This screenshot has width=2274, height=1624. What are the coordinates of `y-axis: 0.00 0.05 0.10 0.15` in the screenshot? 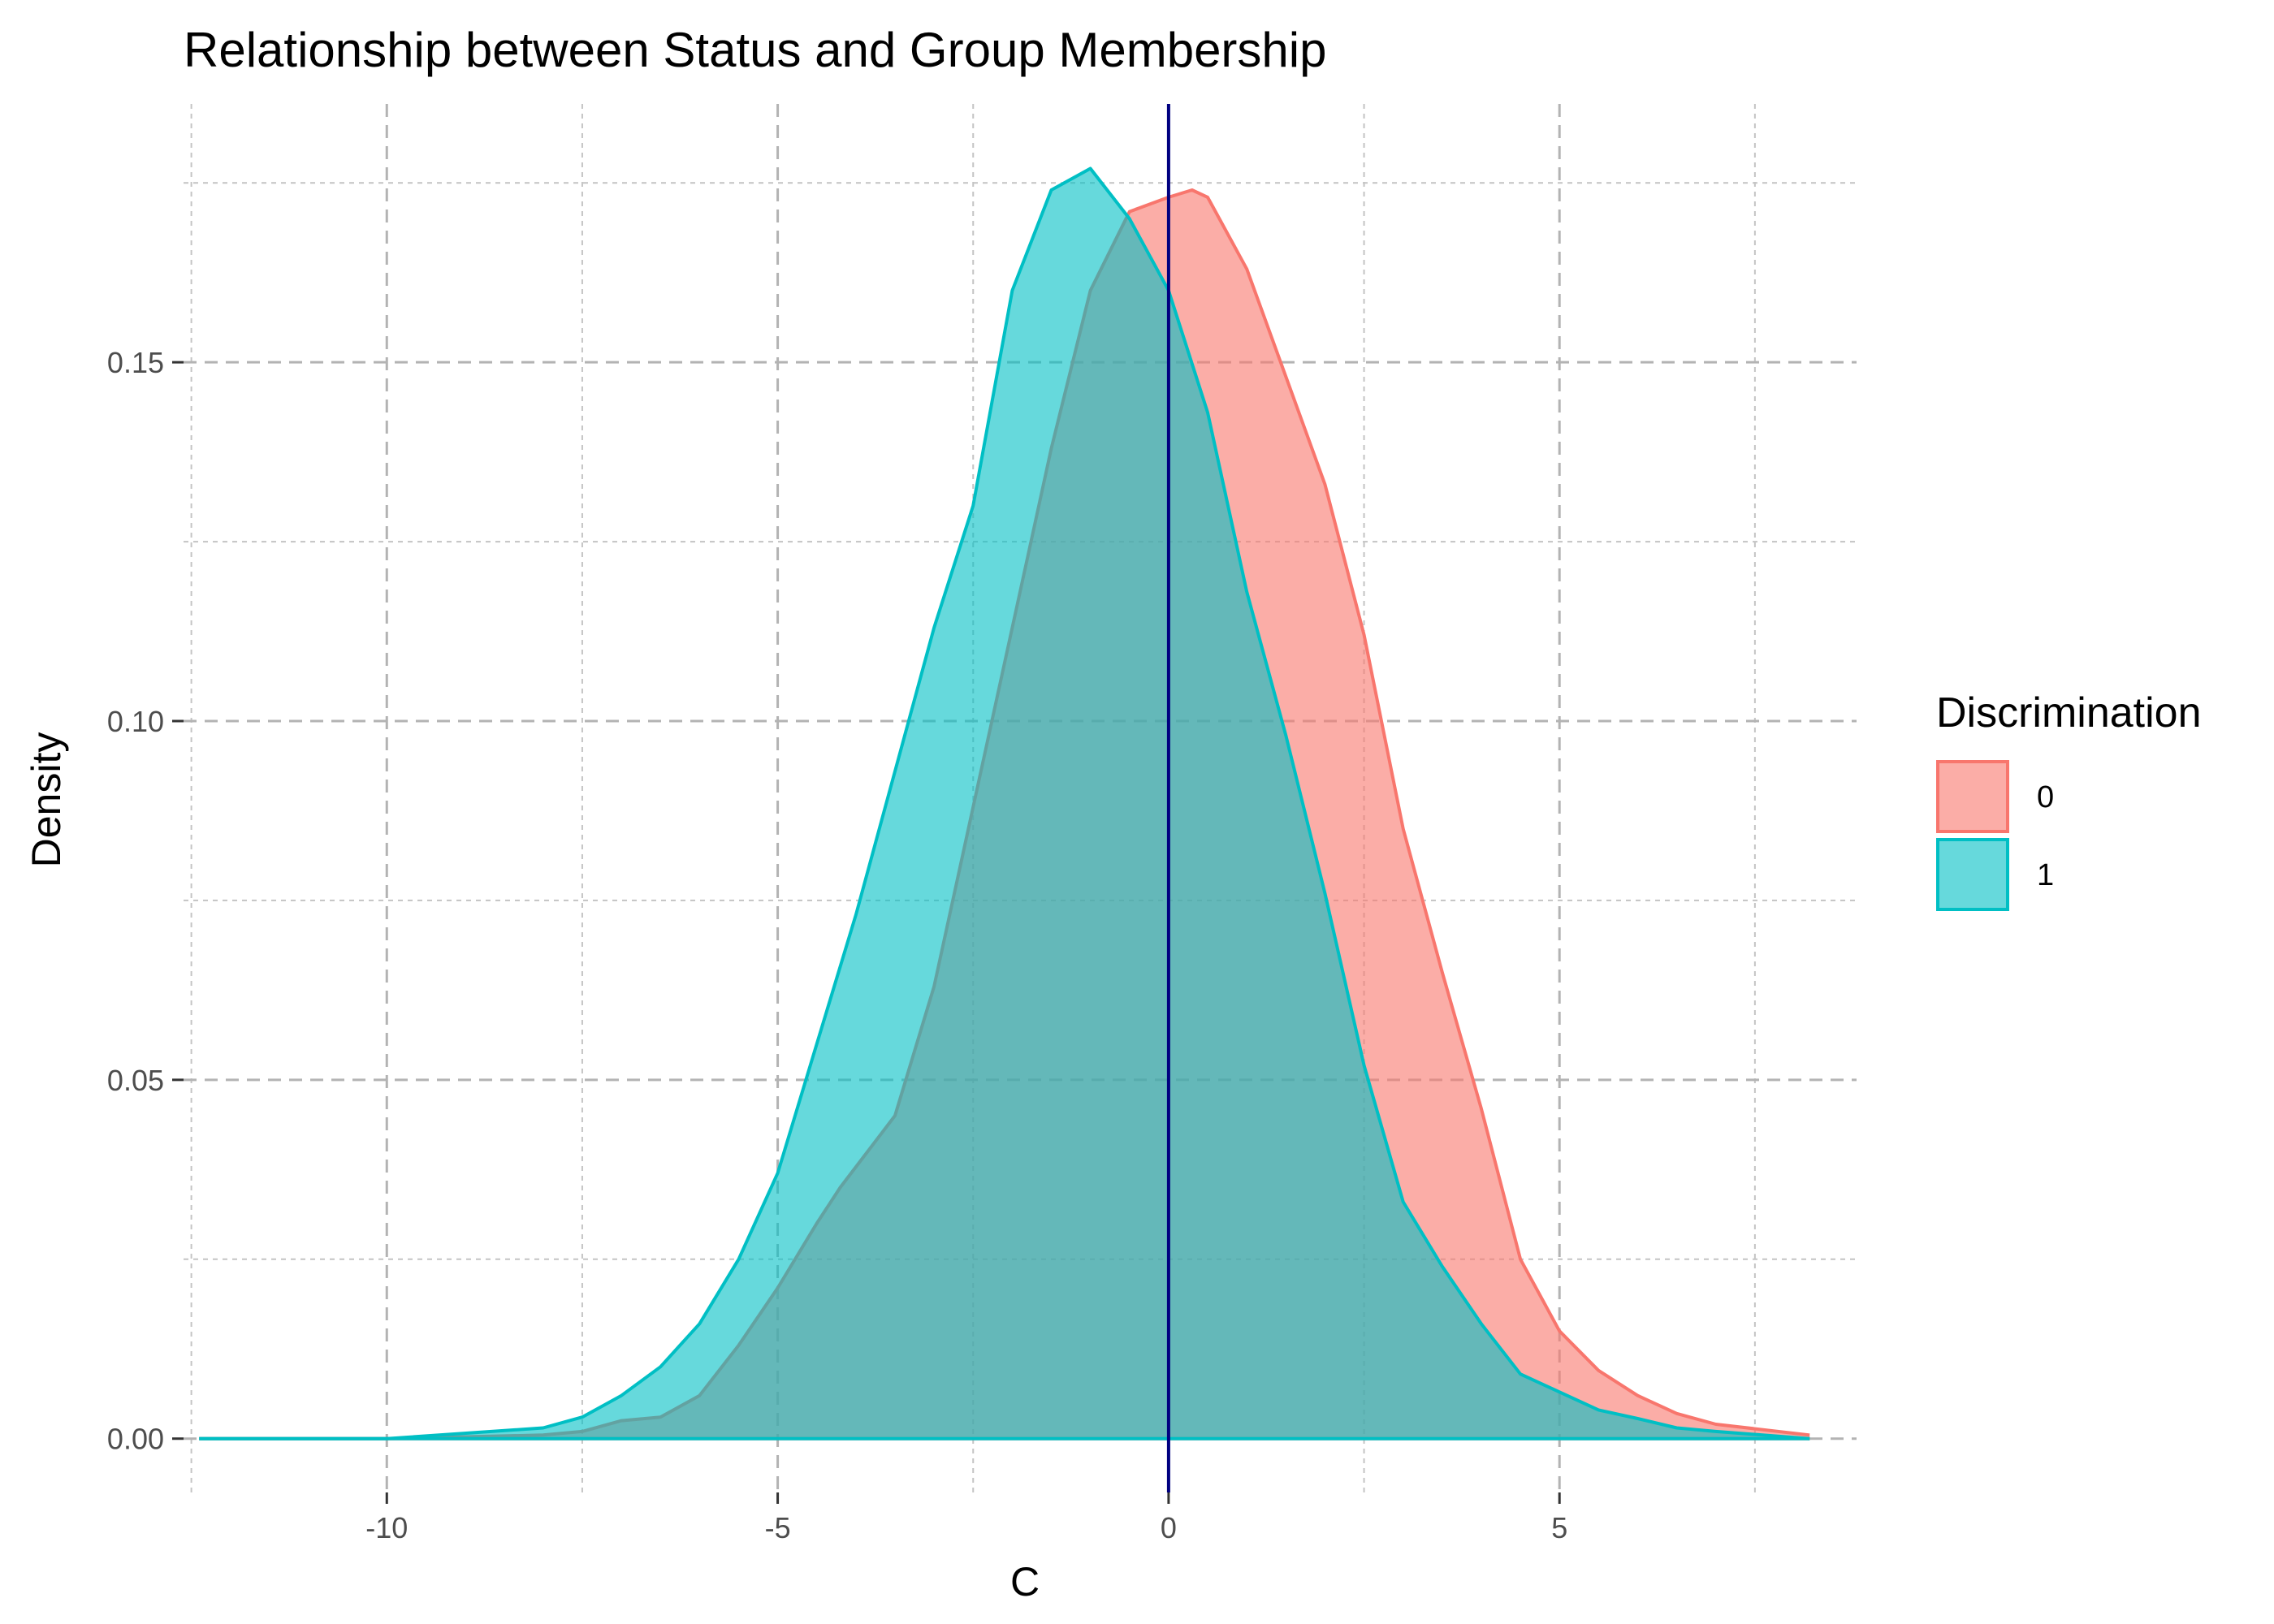 It's located at (145, 901).